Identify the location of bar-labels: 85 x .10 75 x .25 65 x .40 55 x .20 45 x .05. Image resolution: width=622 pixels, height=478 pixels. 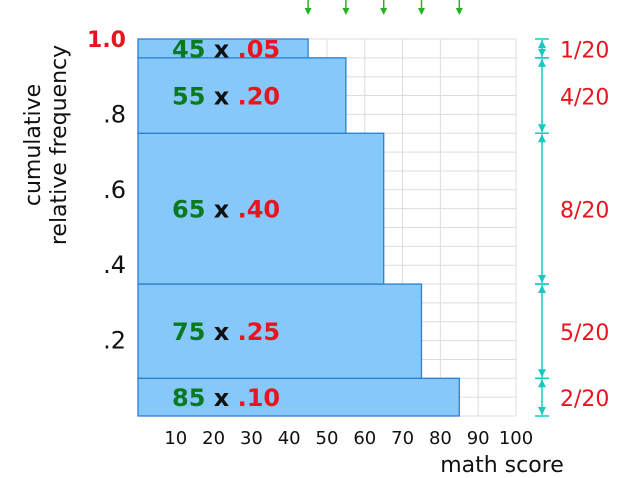
(226, 223).